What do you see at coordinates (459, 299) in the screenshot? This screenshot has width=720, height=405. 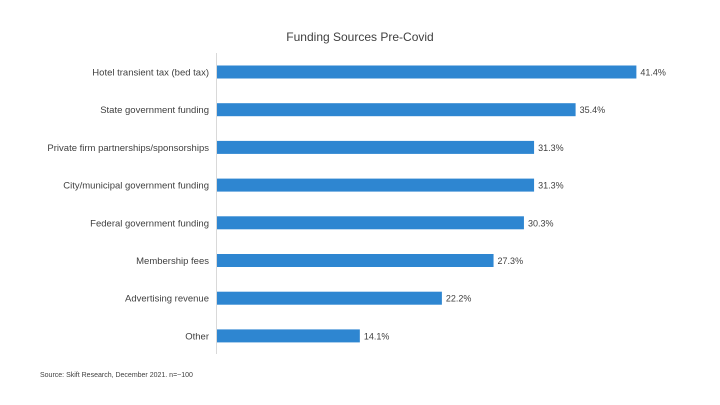 I see `data-label: 22.2%` at bounding box center [459, 299].